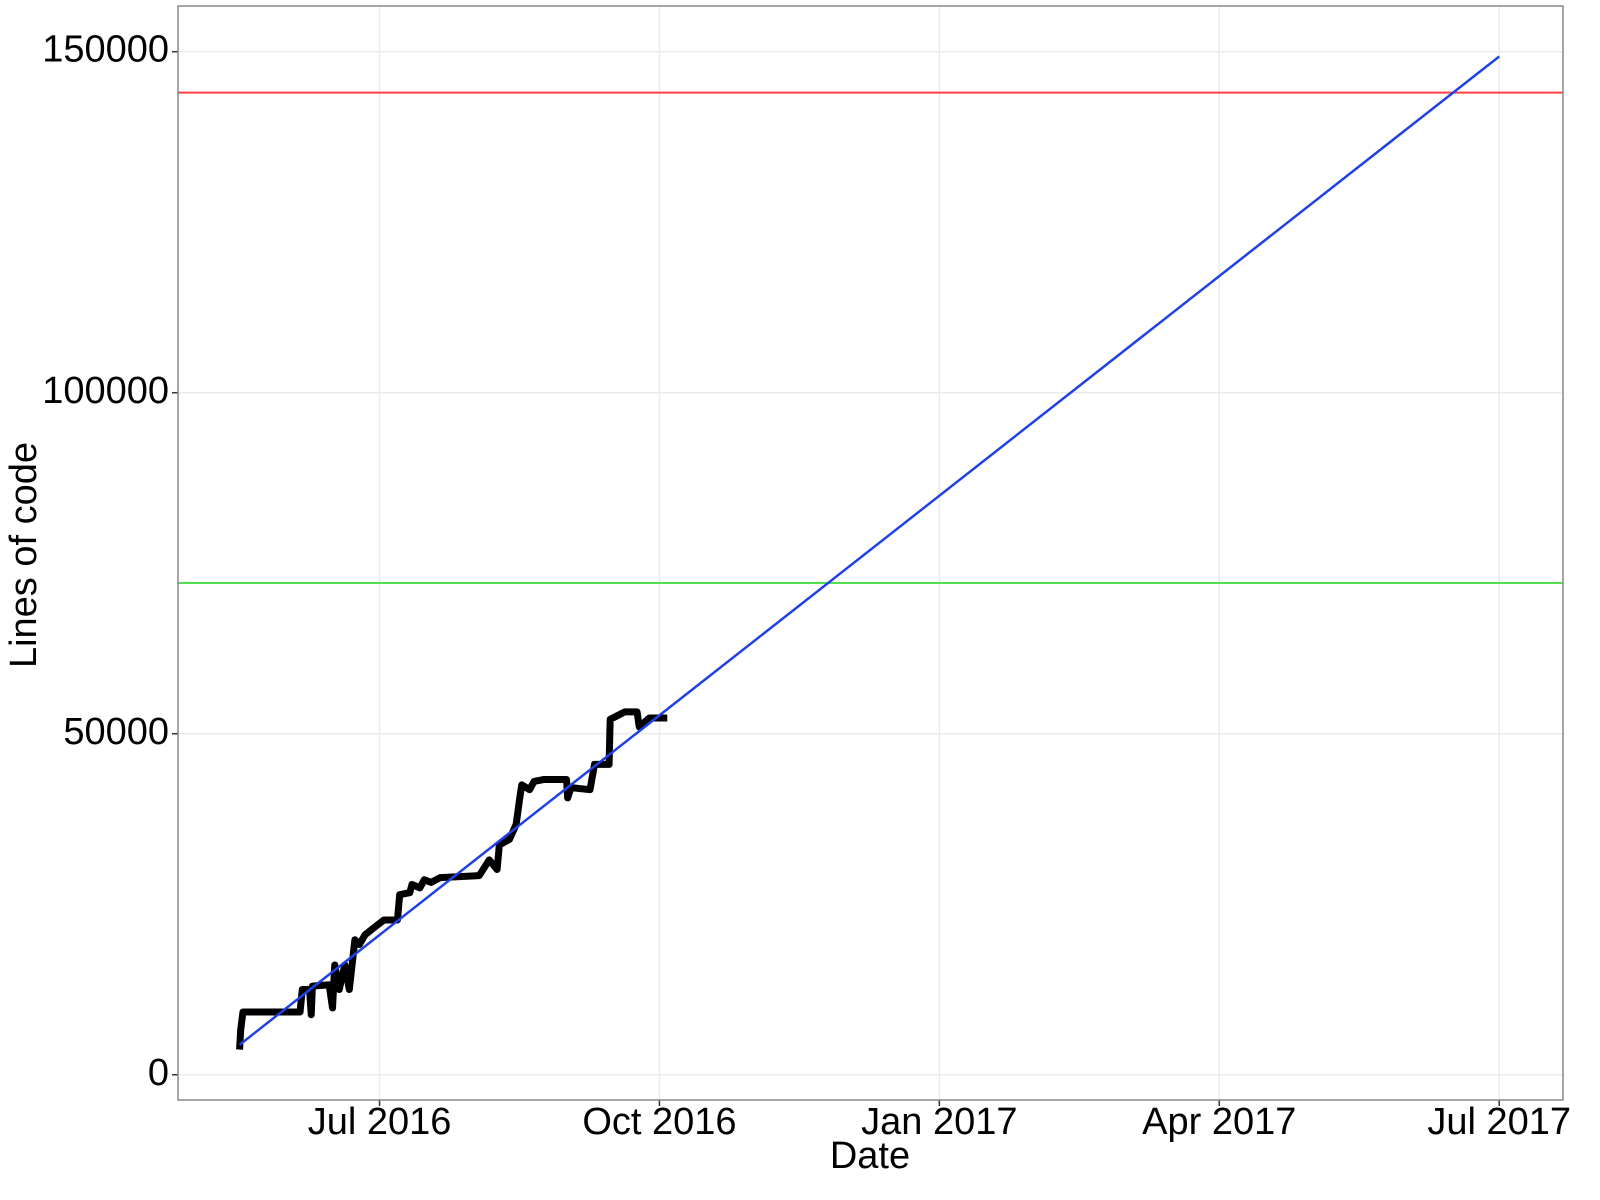 Image resolution: width=1600 pixels, height=1200 pixels. Describe the element at coordinates (659, 1122) in the screenshot. I see `x-tick-label: Oct 2016` at that location.